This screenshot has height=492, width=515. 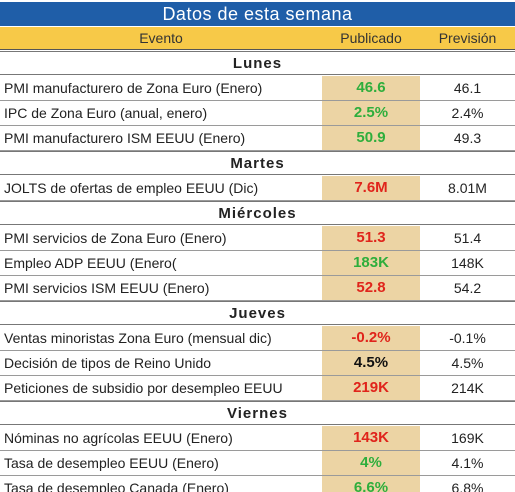 I want to click on event-label: Empleo ADP EEUU (Enero(, so click(x=90, y=263).